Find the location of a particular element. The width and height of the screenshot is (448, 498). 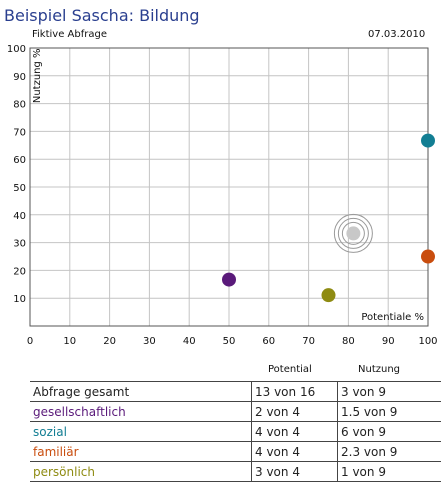

x-tick-label: 50 is located at coordinates (229, 341).